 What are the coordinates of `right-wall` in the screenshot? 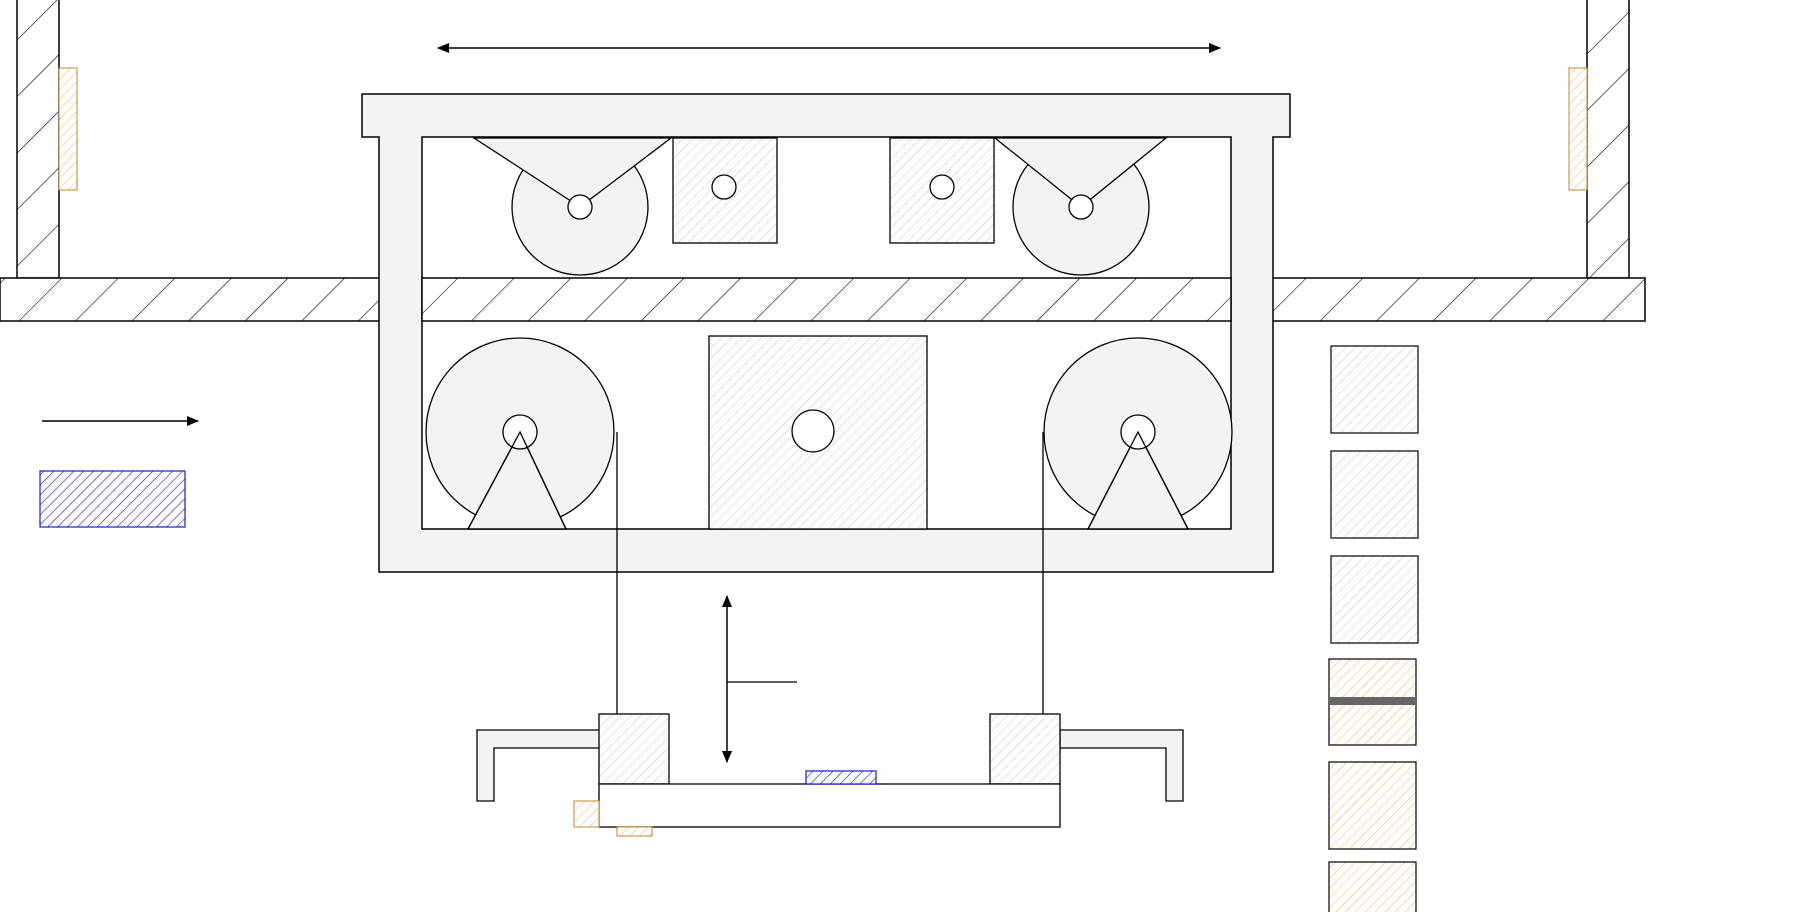 It's located at (1608, 139).